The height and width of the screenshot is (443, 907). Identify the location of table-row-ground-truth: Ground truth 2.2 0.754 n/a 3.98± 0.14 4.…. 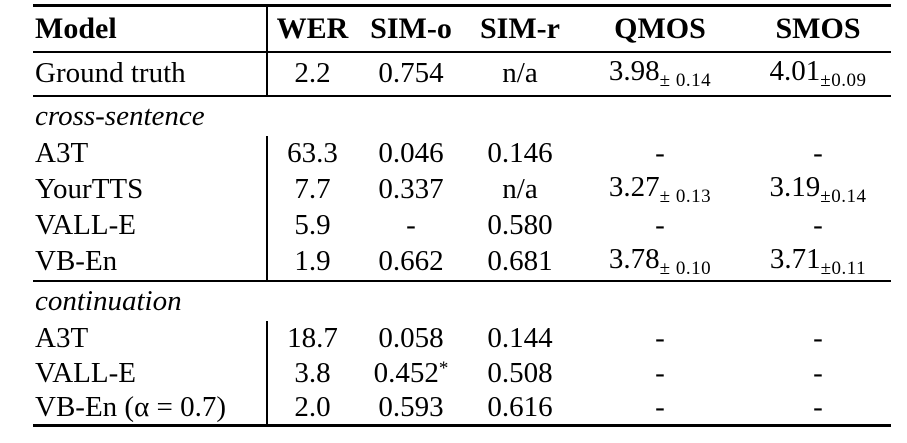
(462, 74).